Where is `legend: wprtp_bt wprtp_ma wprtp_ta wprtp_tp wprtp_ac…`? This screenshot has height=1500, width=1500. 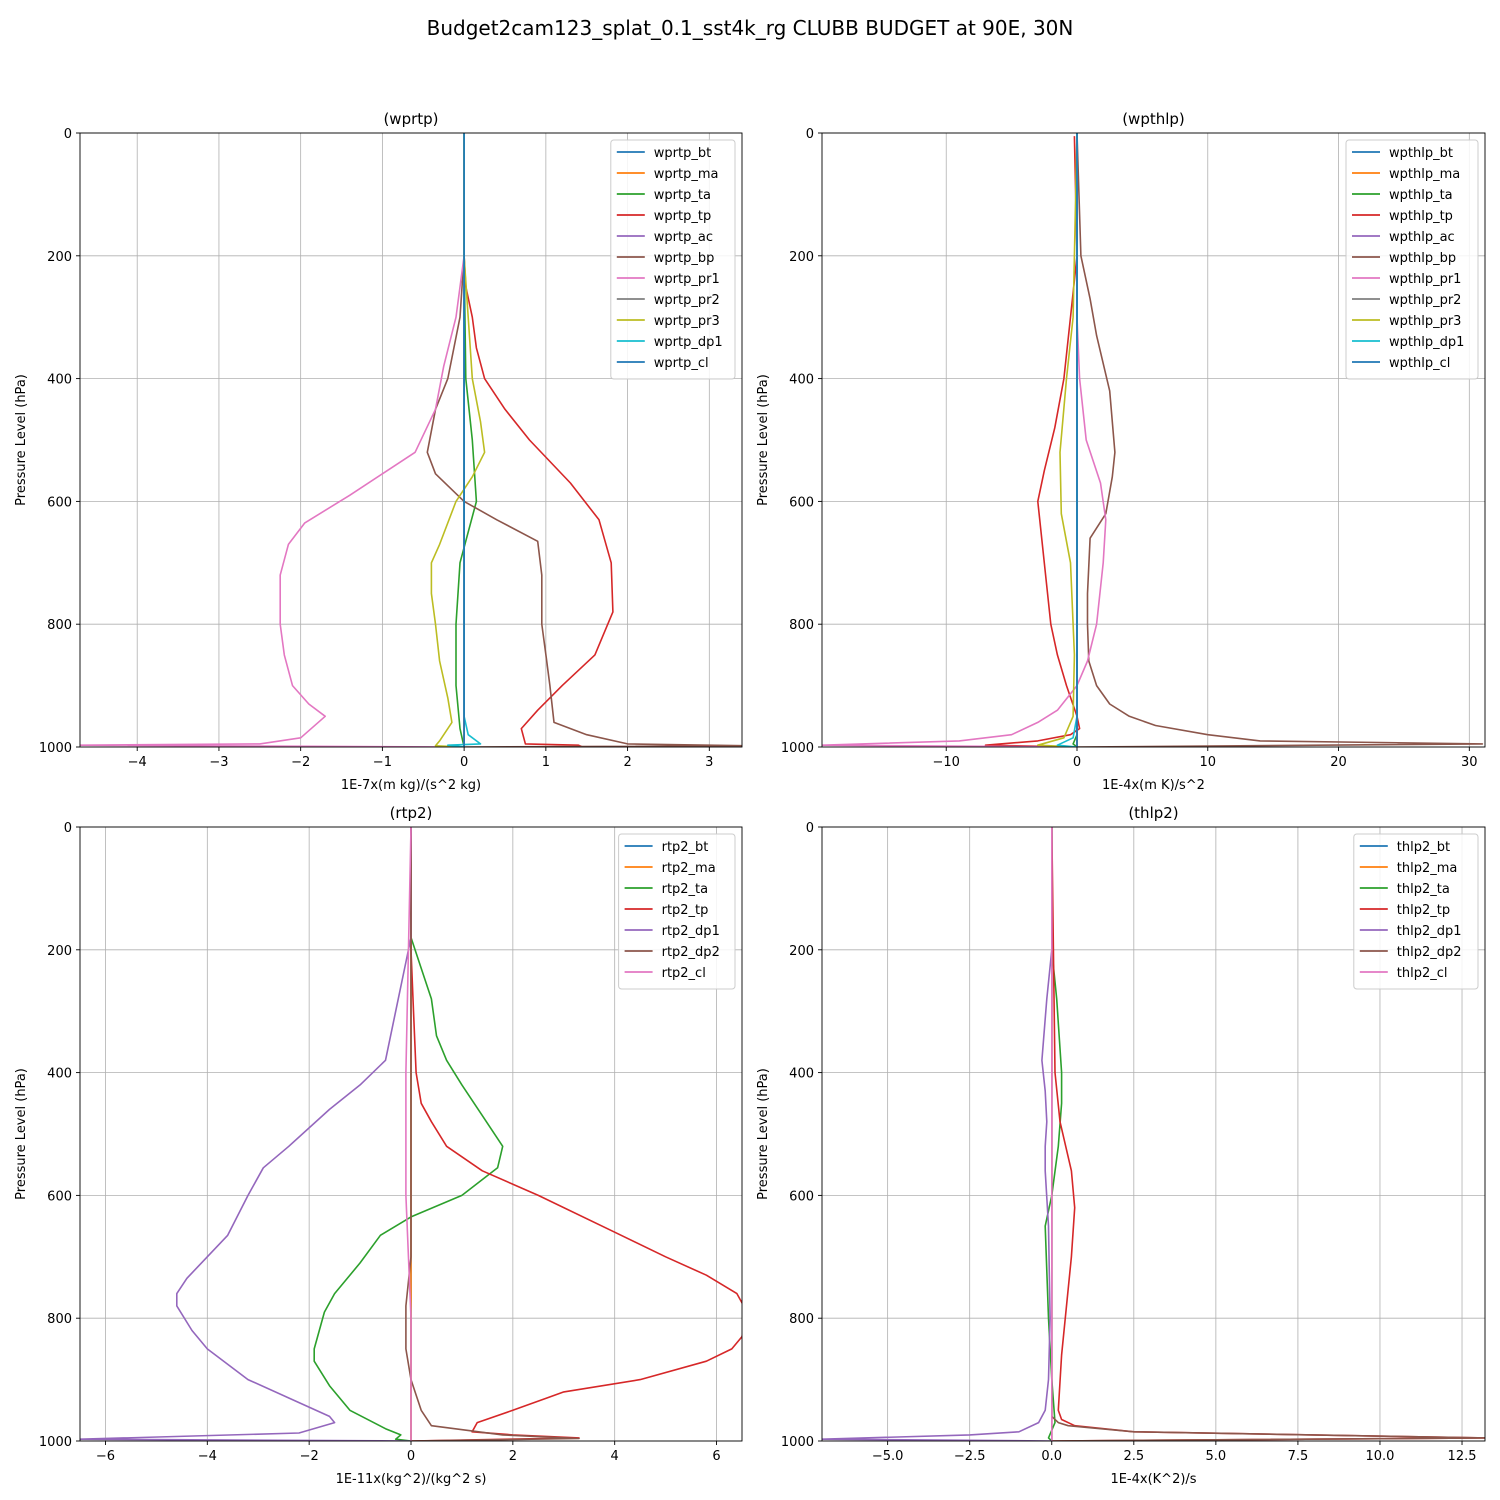 legend: wprtp_bt wprtp_ma wprtp_ta wprtp_tp wprtp_ac… is located at coordinates (673, 259).